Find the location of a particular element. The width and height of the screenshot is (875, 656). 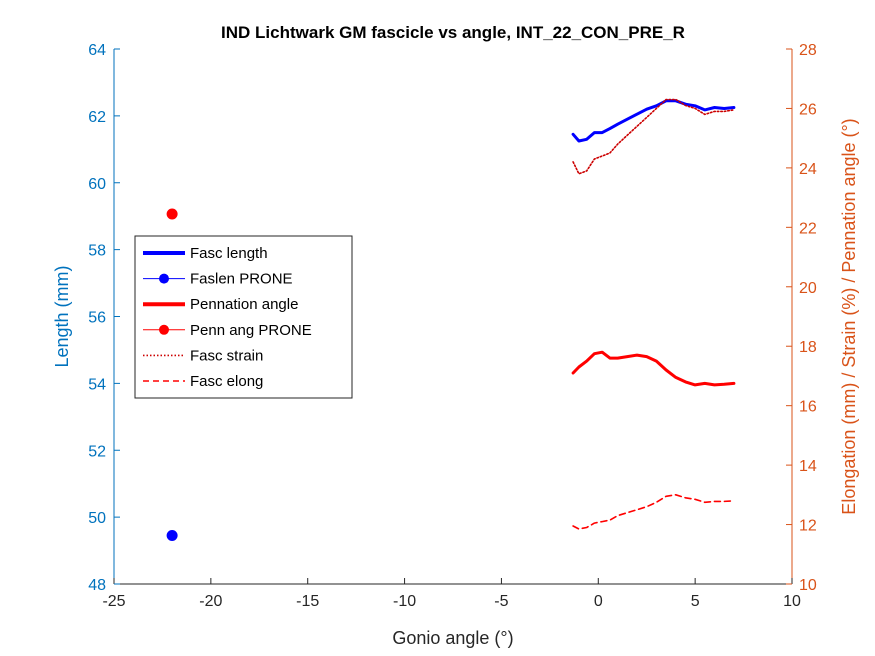

y-left-tick-label: 58 is located at coordinates (97, 251).